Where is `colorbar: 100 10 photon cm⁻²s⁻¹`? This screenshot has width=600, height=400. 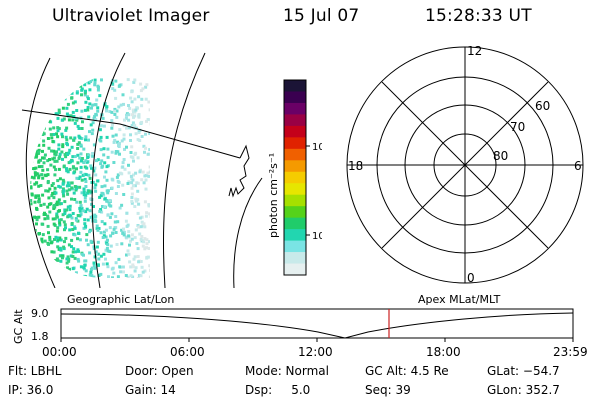
colorbar: 100 10 photon cm⁻²s⁻¹ is located at coordinates (294, 177).